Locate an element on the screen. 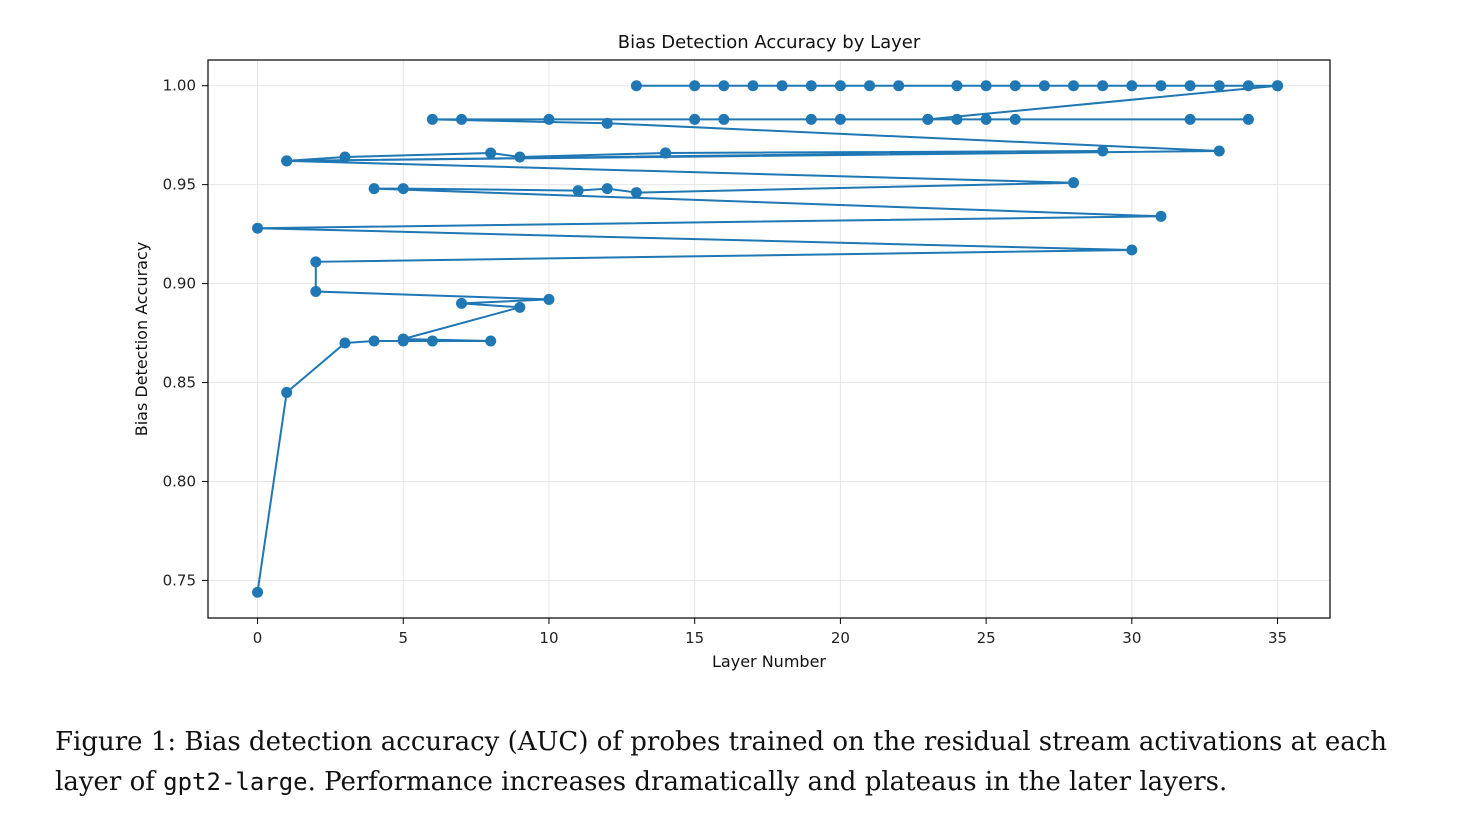  y-tick-label: 0.90 is located at coordinates (179, 284).